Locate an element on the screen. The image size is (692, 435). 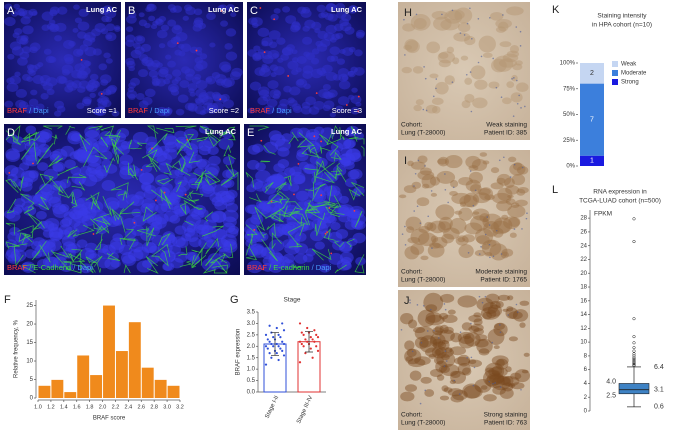
patient-label: Patient ID: 385 is located at coordinates (505, 133).